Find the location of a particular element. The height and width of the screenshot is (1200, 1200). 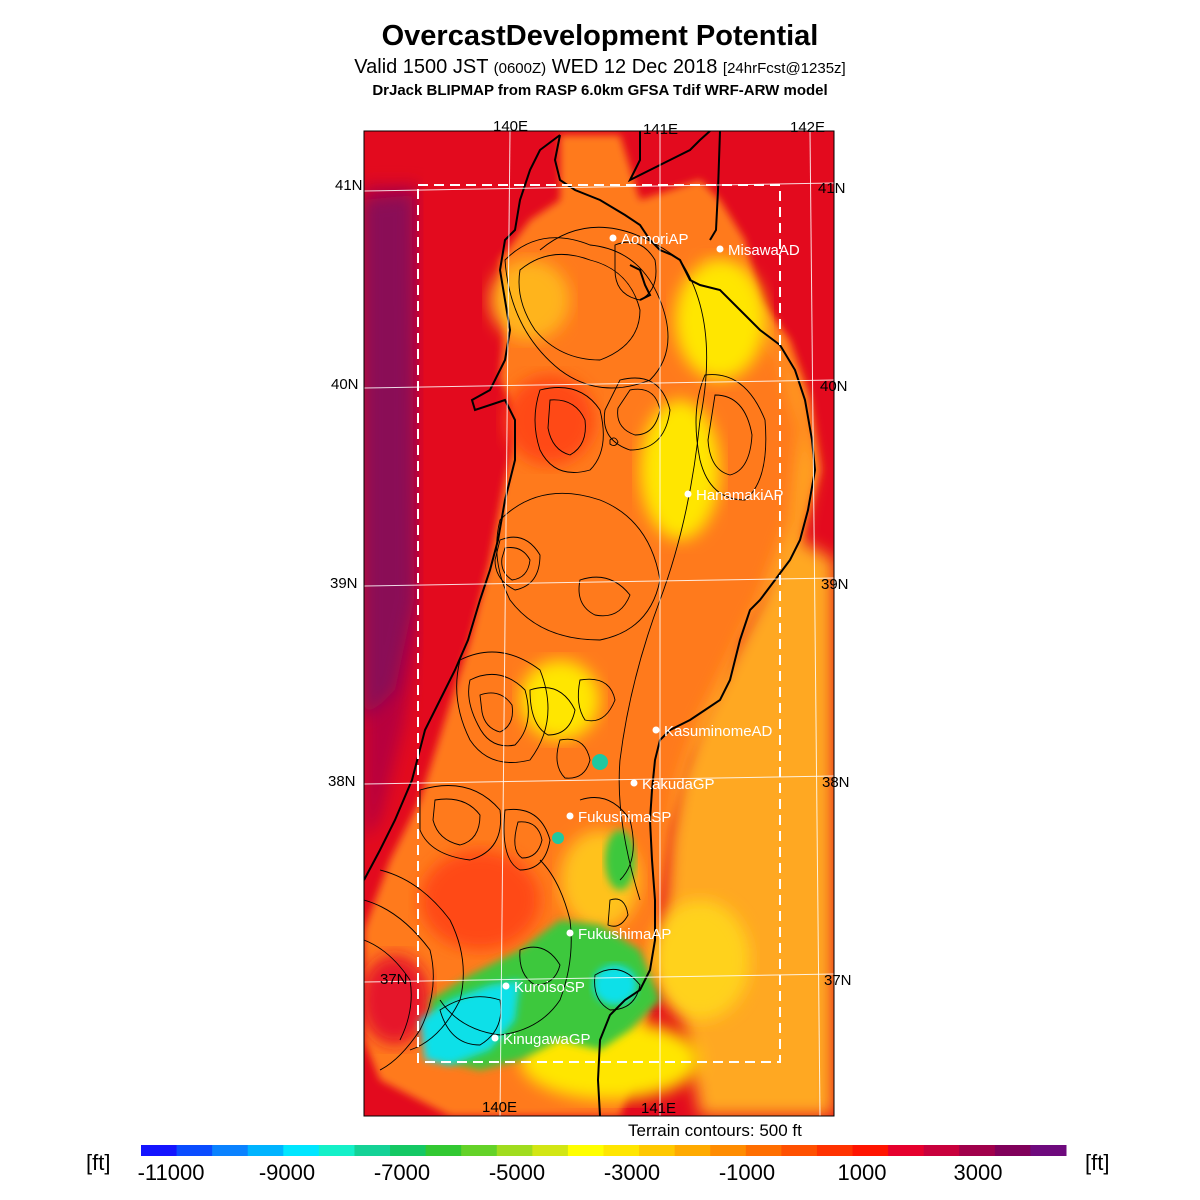

dark-patch is located at coordinates (550, 420).